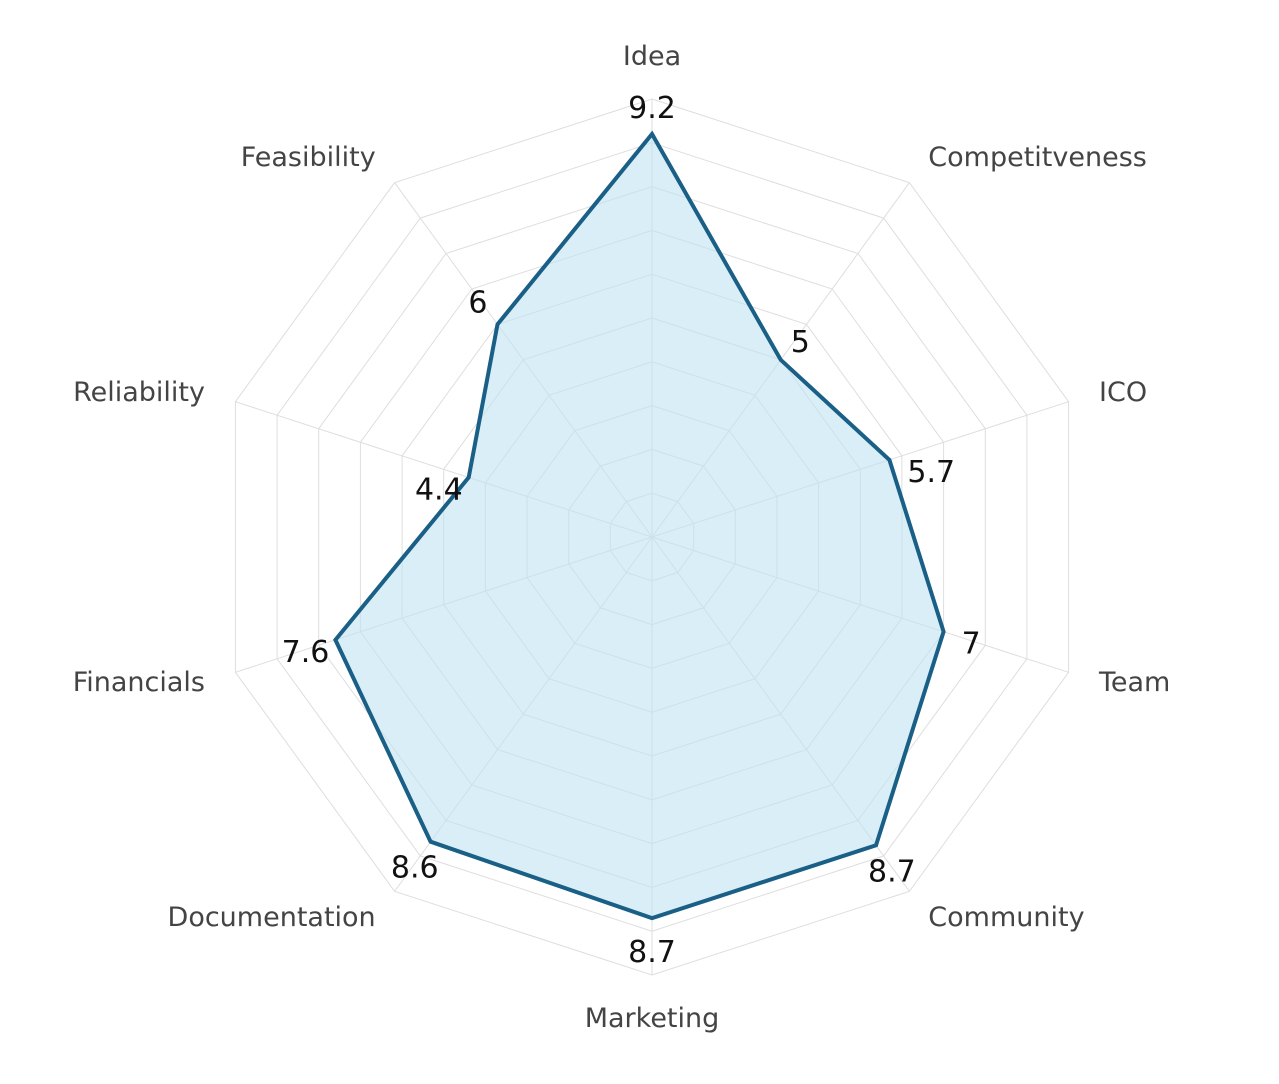  What do you see at coordinates (1006, 917) in the screenshot?
I see `axis-label-community: Community` at bounding box center [1006, 917].